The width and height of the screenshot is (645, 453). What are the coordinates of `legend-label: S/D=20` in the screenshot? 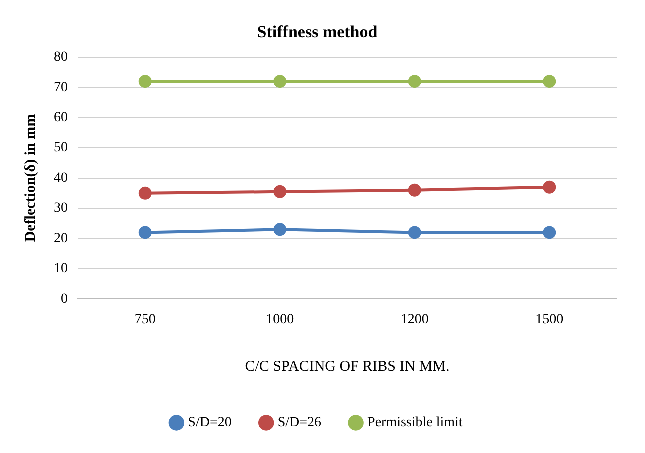 It's located at (210, 423).